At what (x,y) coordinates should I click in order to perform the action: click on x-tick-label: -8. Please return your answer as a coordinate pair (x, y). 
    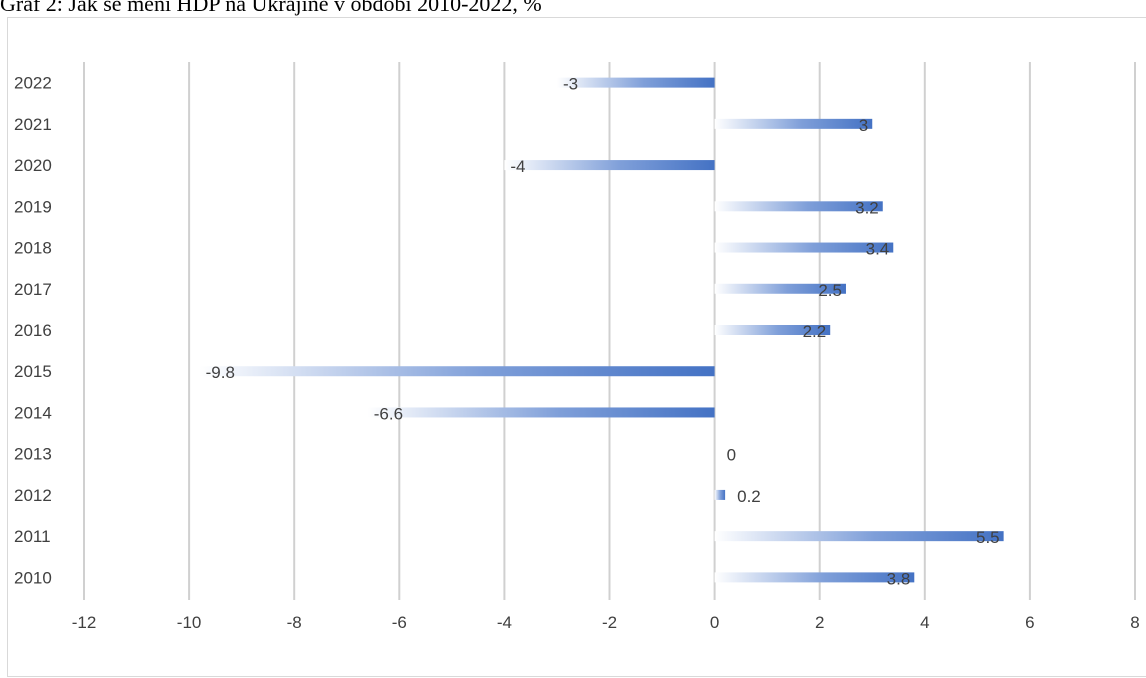
    Looking at the image, I should click on (294, 622).